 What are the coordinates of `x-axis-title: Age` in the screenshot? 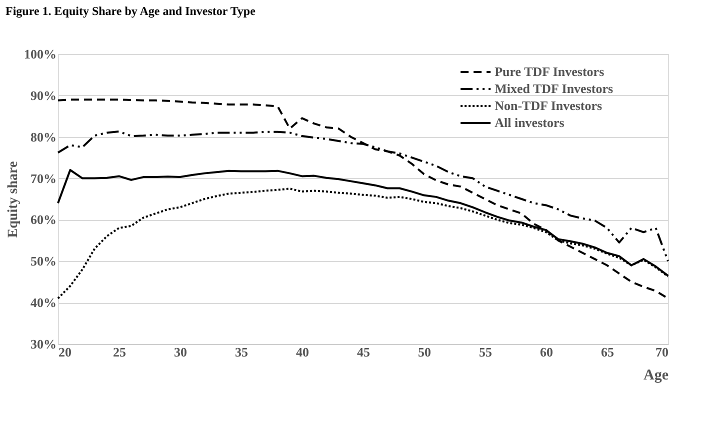 It's located at (656, 376).